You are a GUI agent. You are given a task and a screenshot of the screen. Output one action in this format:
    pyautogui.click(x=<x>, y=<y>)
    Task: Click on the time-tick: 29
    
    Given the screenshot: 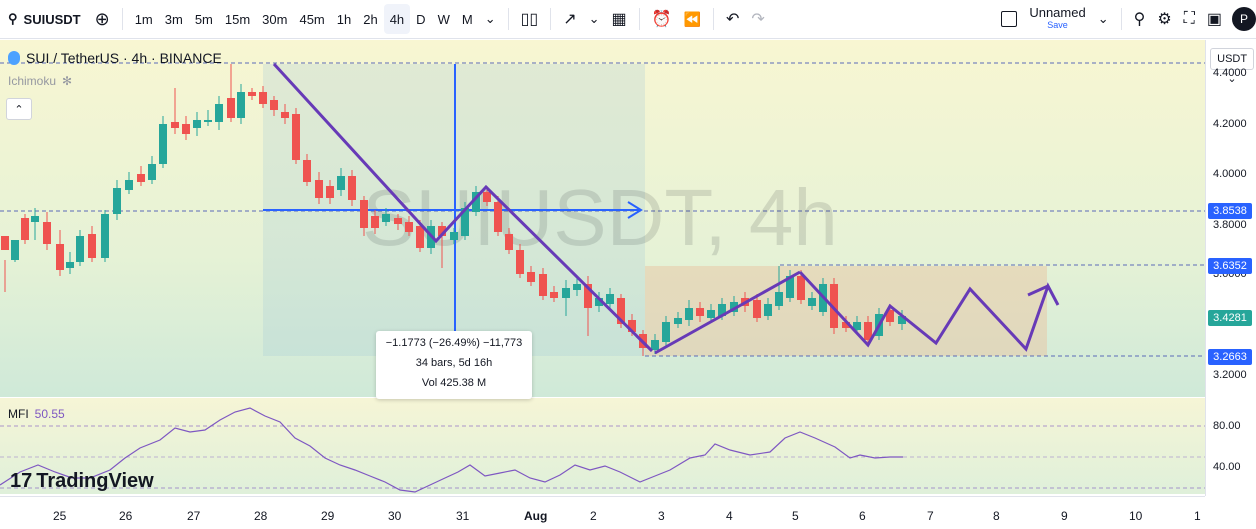 What is the action you would take?
    pyautogui.click(x=328, y=516)
    